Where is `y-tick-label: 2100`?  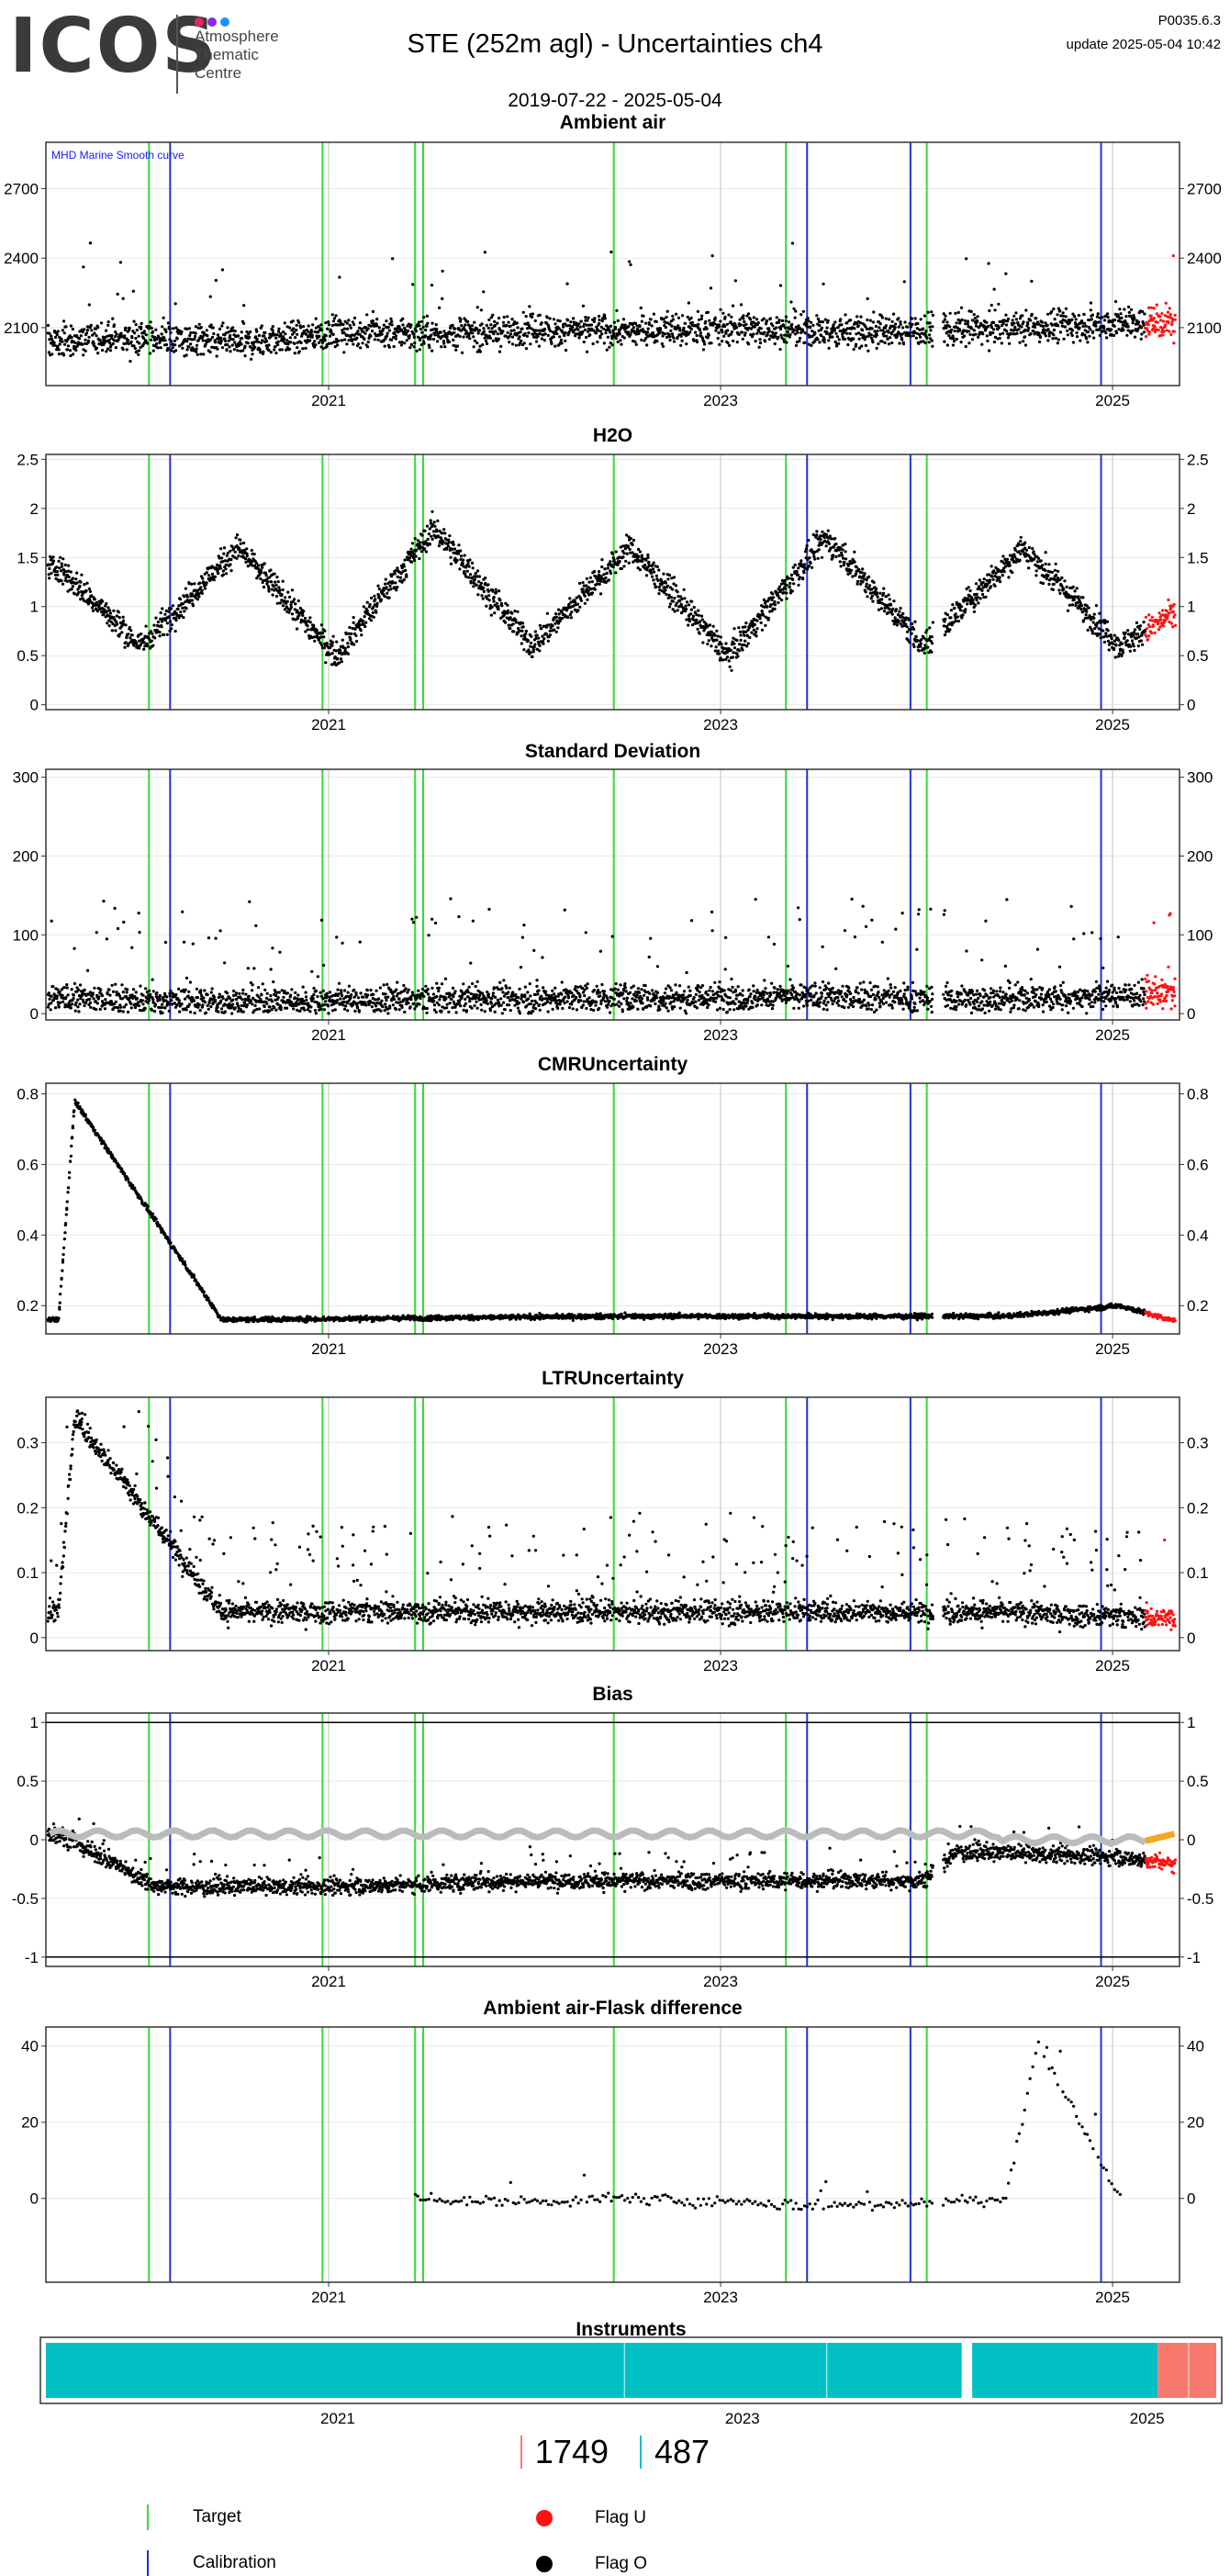 y-tick-label: 2100 is located at coordinates (1204, 328).